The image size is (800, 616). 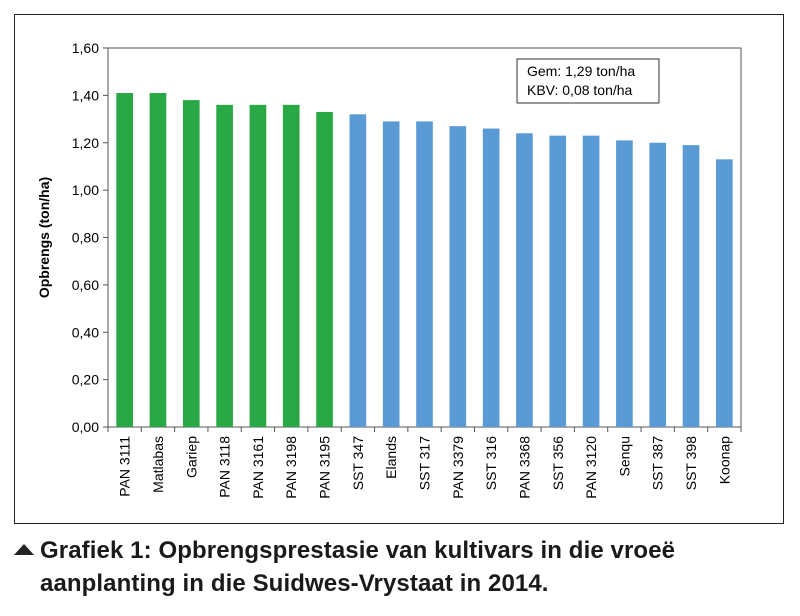 What do you see at coordinates (325, 467) in the screenshot?
I see `x-tick-label: PAN 3195` at bounding box center [325, 467].